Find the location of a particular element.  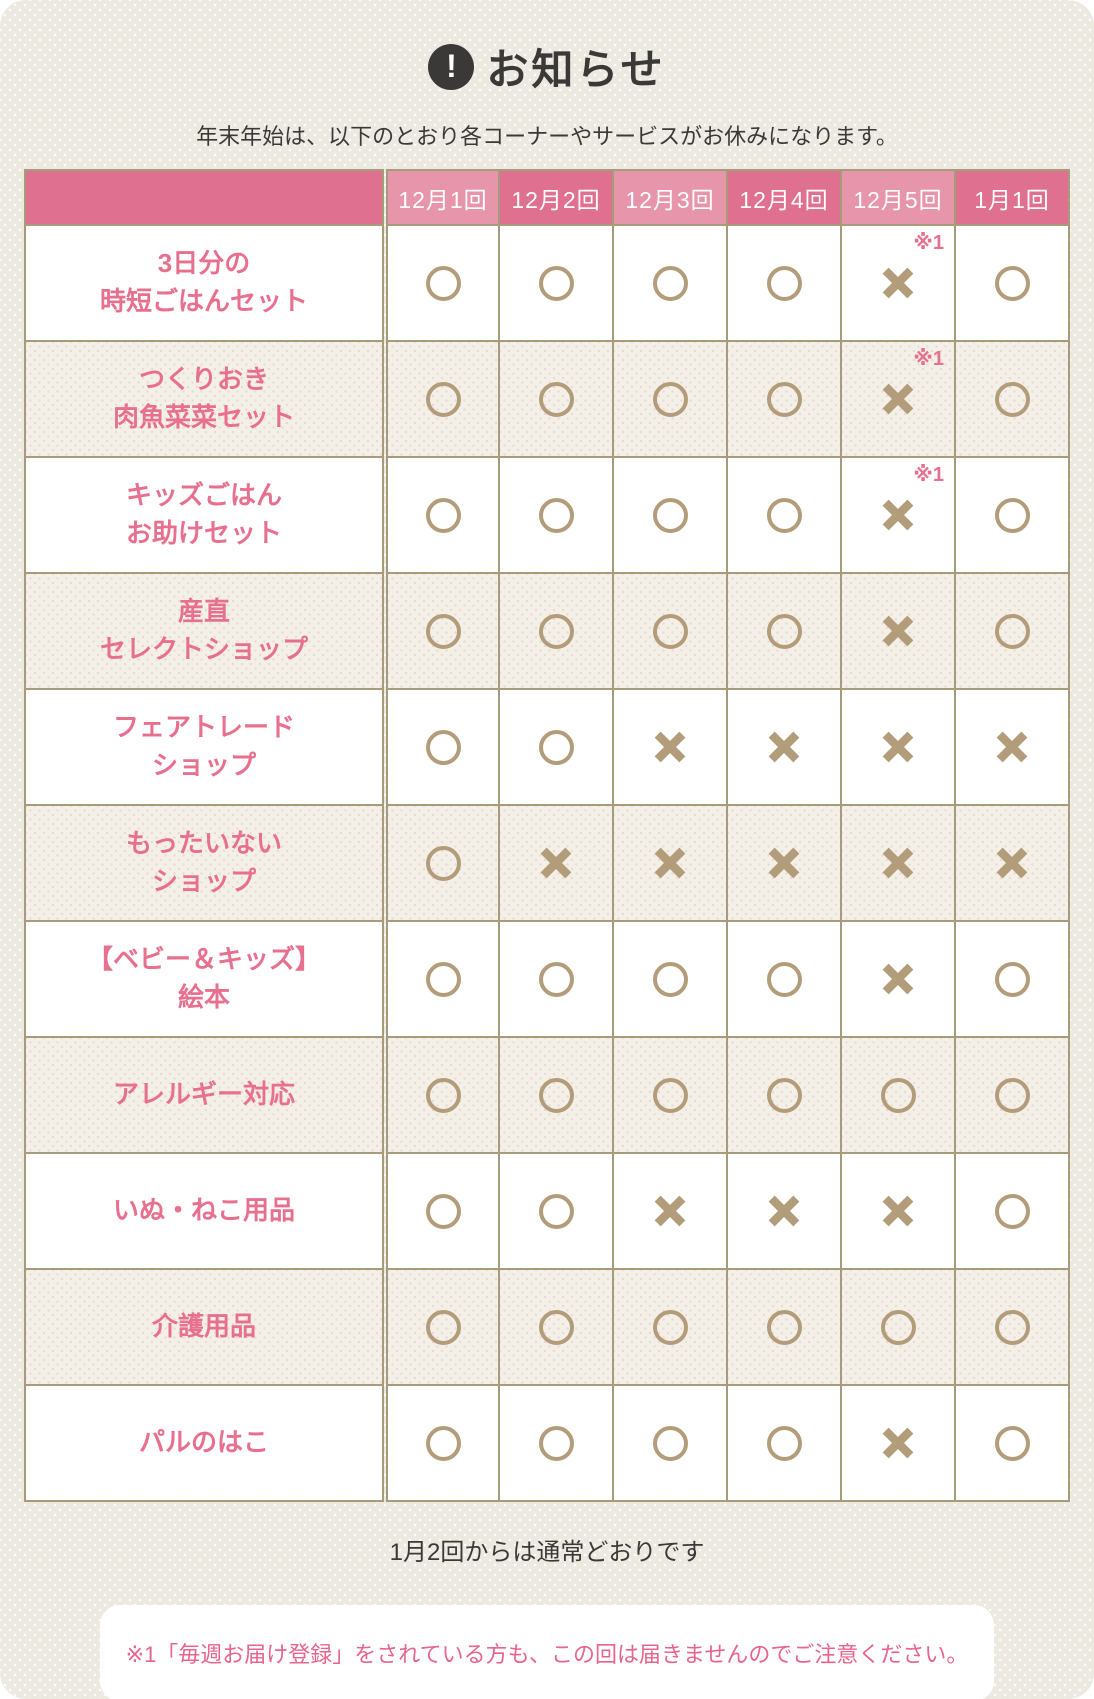

table-row: 介護用品 is located at coordinates (547, 1327).